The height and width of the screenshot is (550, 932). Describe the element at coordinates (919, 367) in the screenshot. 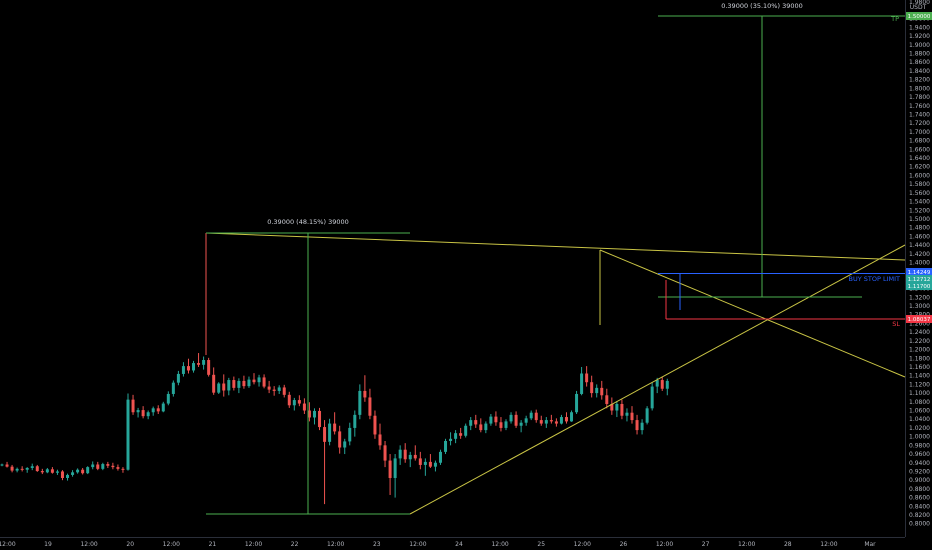

I see `price-tick-label: 1.1600` at that location.